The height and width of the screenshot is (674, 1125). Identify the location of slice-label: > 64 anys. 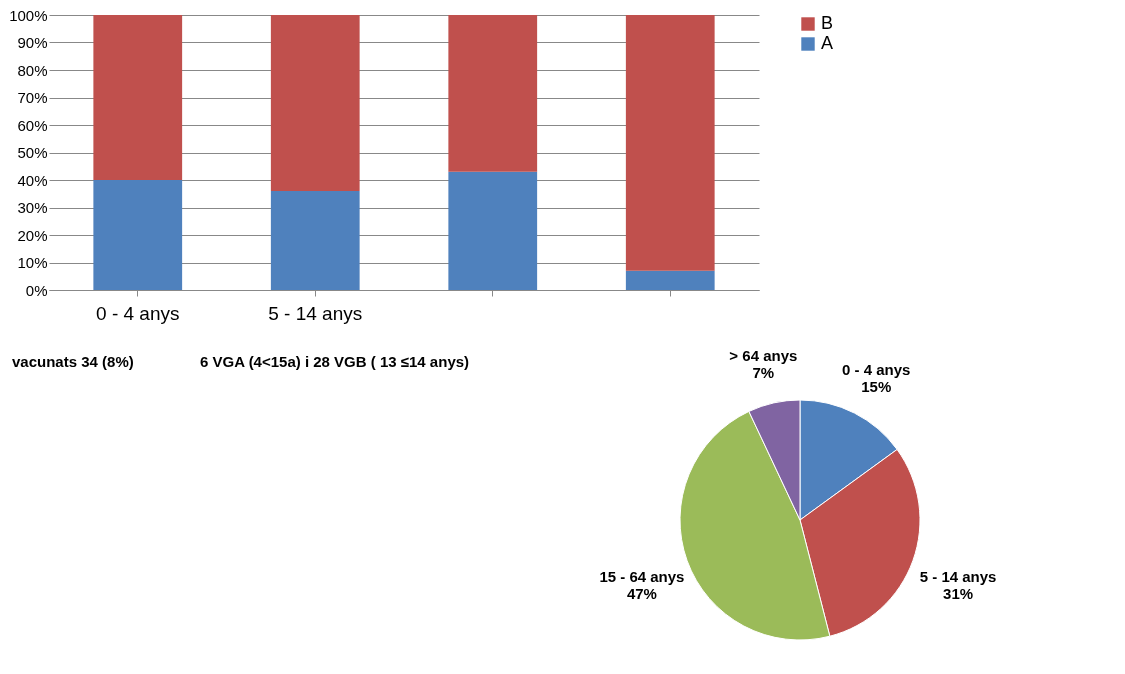
(763, 356).